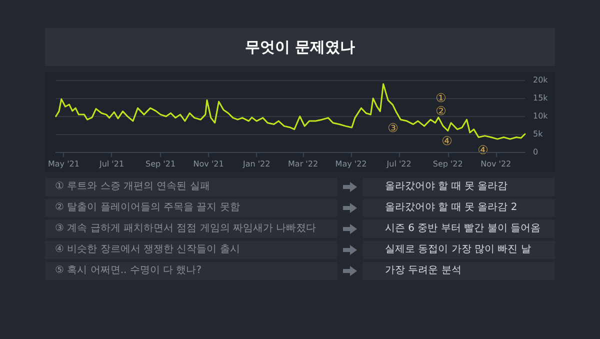 The image size is (600, 339). Describe the element at coordinates (538, 134) in the screenshot. I see `y-tick-label: 5k` at that location.